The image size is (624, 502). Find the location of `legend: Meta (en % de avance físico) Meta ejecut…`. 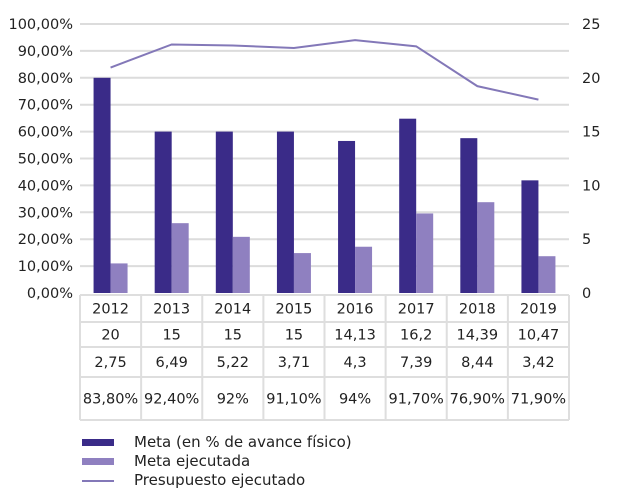

legend: Meta (en % de avance físico) Meta ejecut… is located at coordinates (217, 461).